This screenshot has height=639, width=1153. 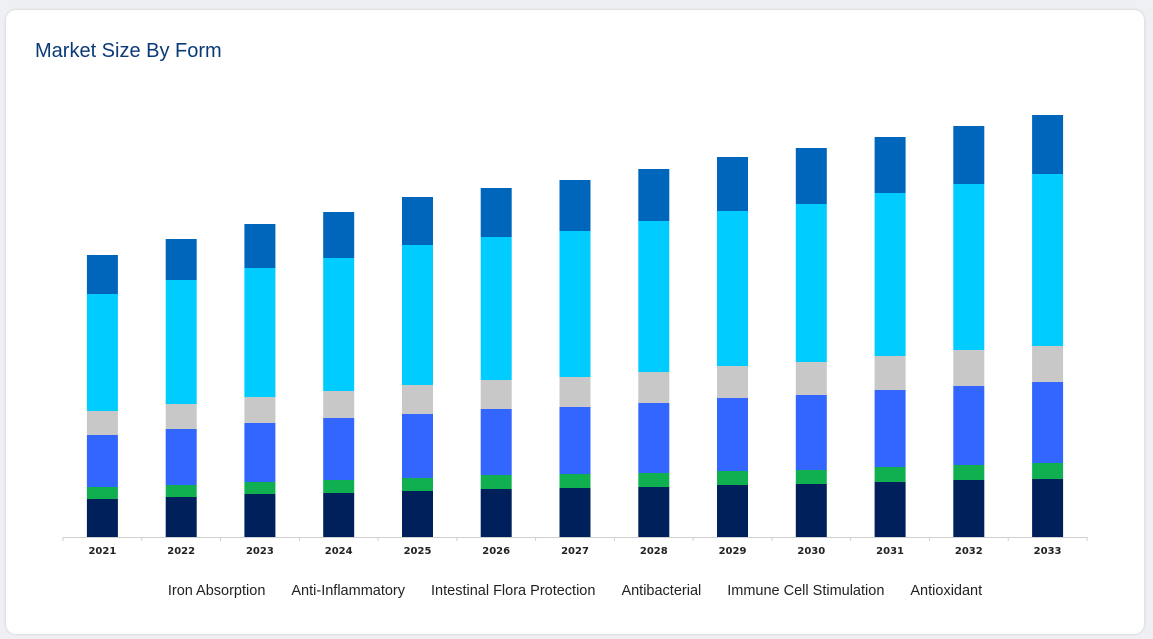 I want to click on x-tick-label: 2026, so click(x=496, y=551).